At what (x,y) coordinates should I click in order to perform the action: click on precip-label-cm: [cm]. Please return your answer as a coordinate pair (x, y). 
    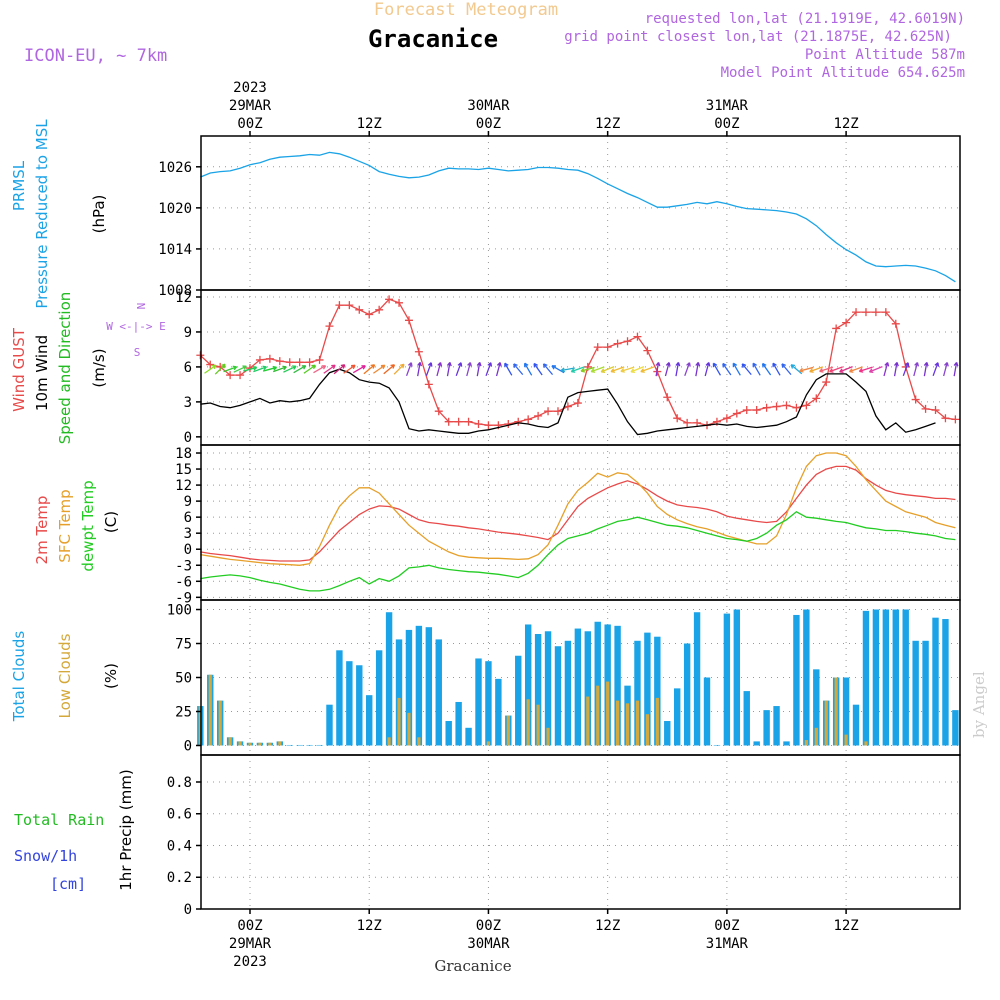
    Looking at the image, I should click on (68, 884).